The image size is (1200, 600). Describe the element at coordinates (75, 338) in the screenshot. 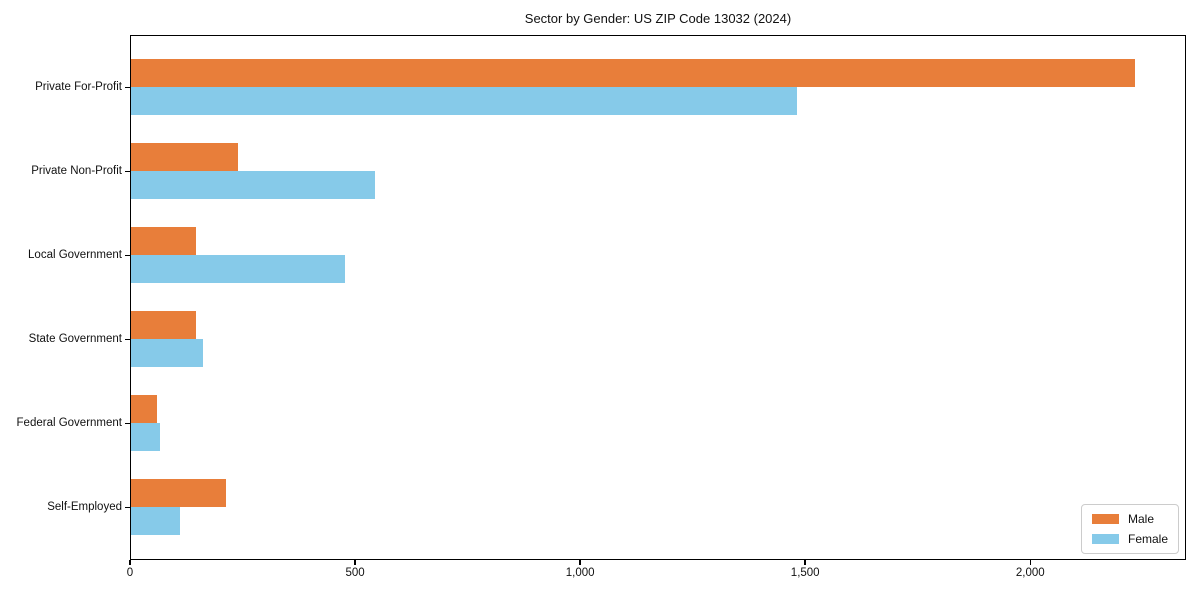

I see `y-axis-category-label: State Government` at that location.